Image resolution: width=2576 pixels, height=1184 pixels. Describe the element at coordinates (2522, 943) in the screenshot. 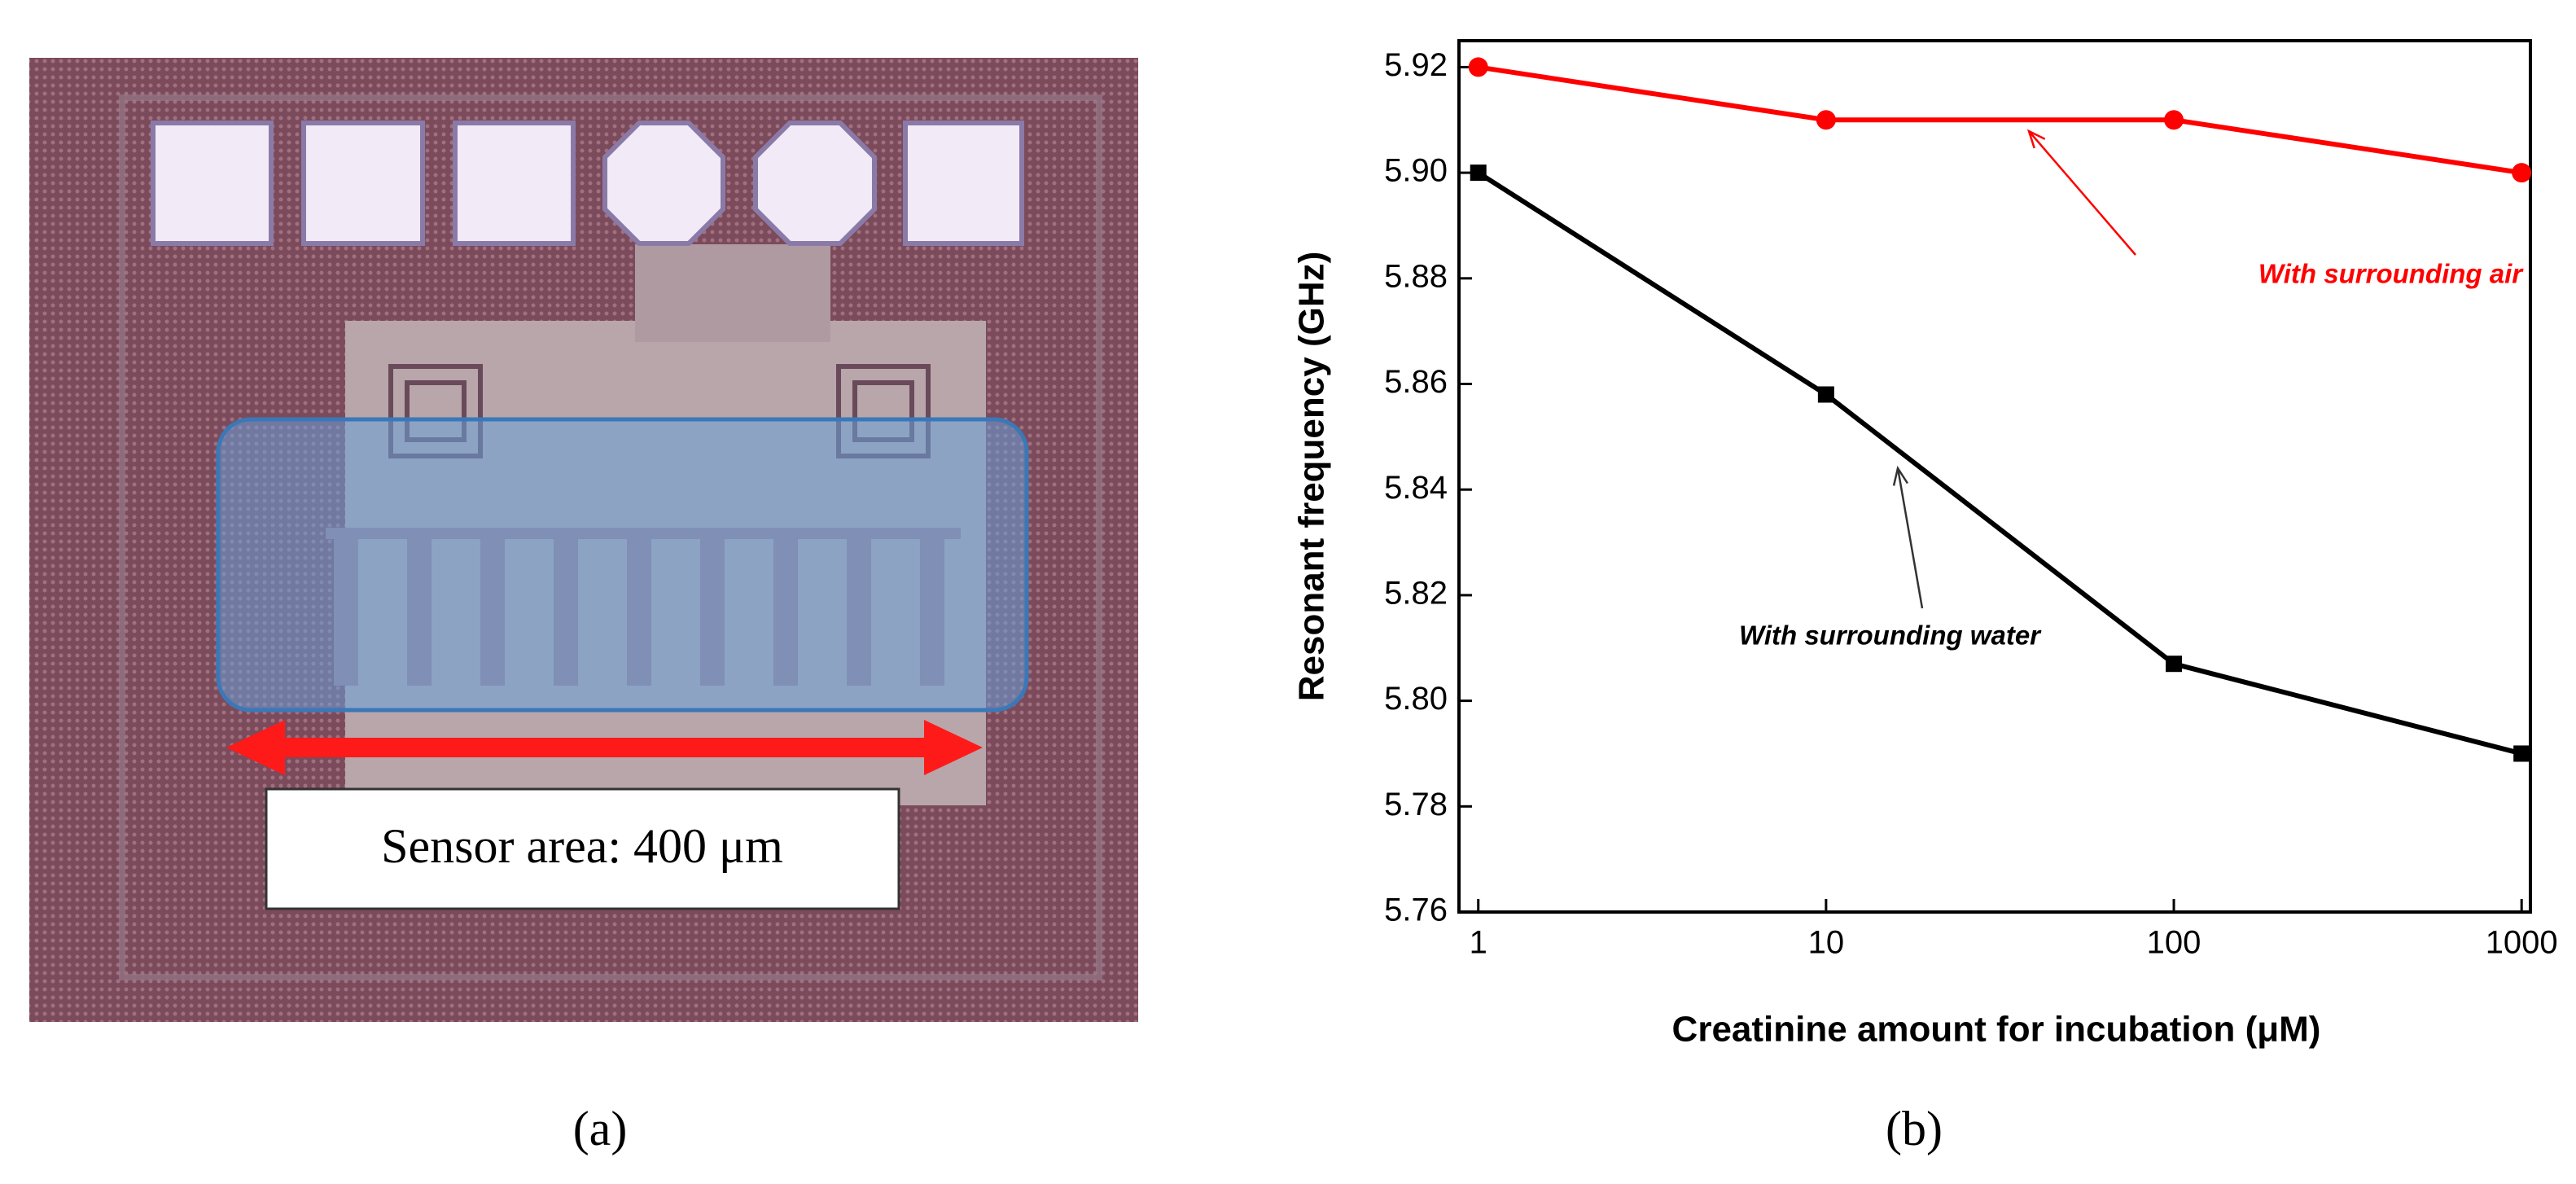

I see `x-tick-label: 1000` at that location.